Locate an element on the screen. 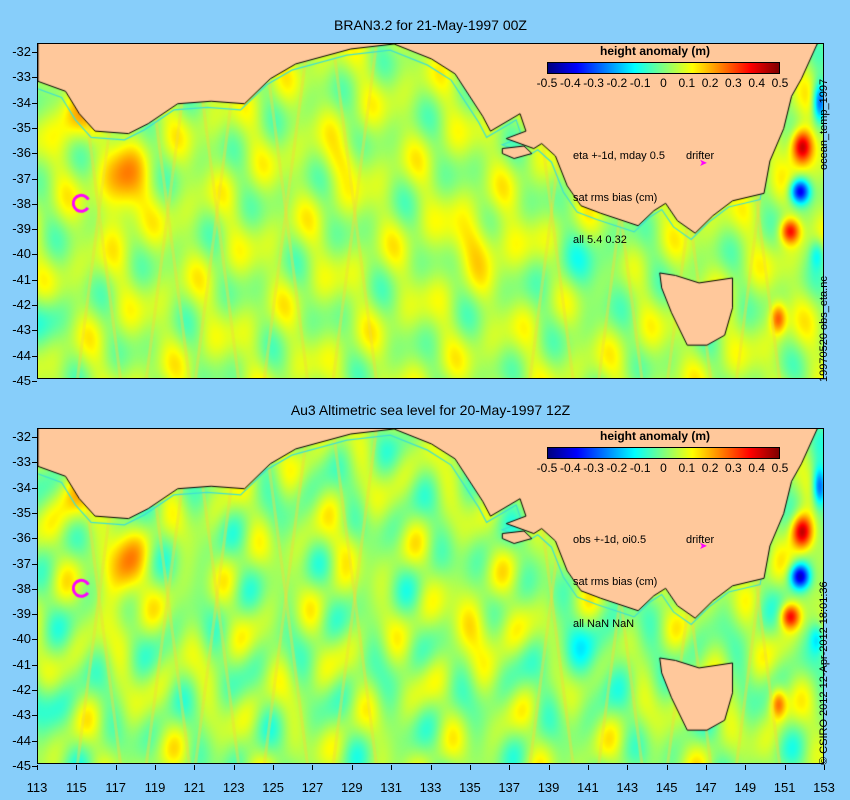 This screenshot has width=850, height=800. lon-tick-label: 113 is located at coordinates (37, 787).